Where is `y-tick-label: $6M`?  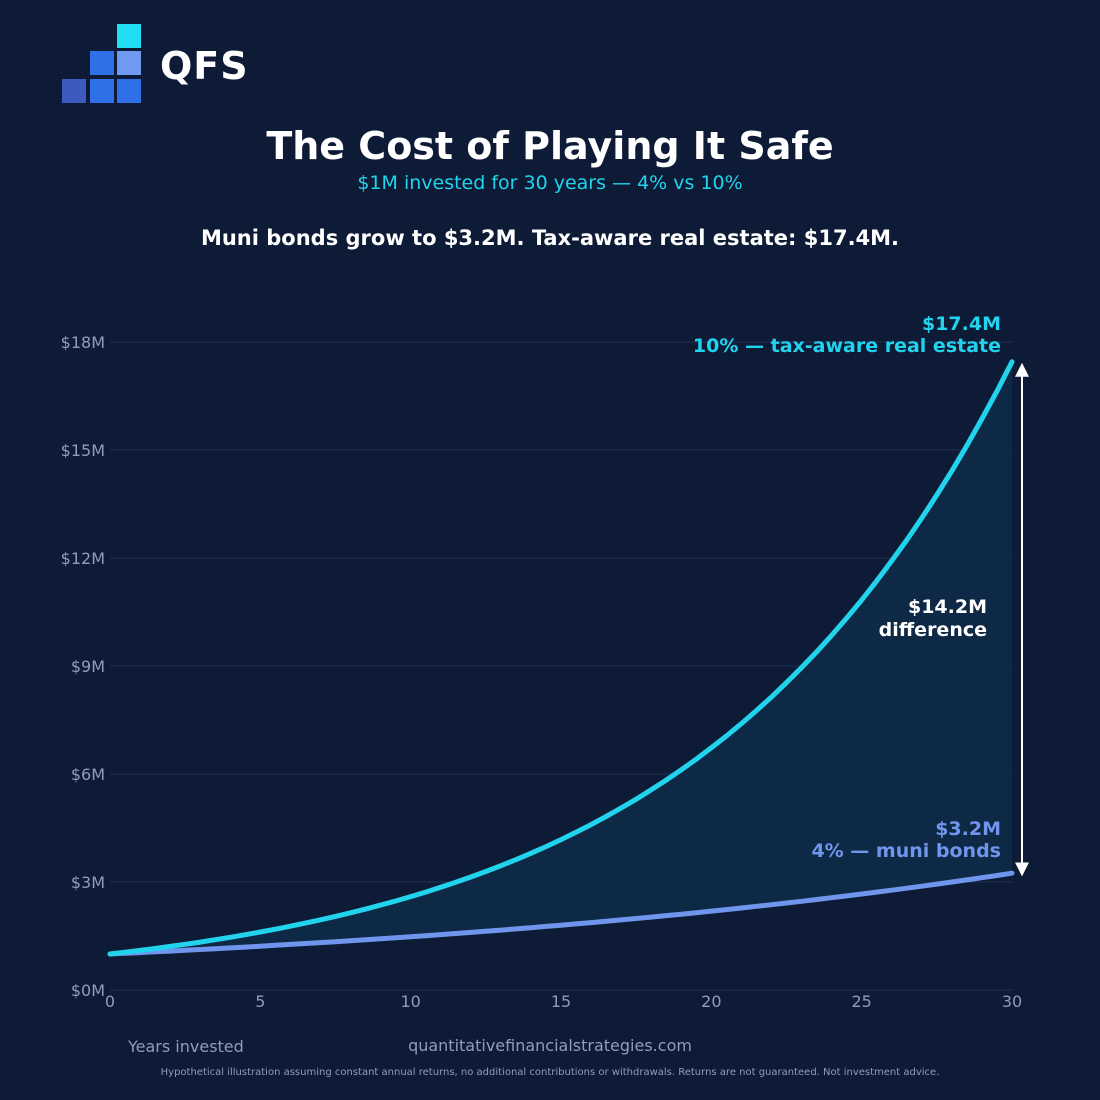 y-tick-label: $6M is located at coordinates (88, 774).